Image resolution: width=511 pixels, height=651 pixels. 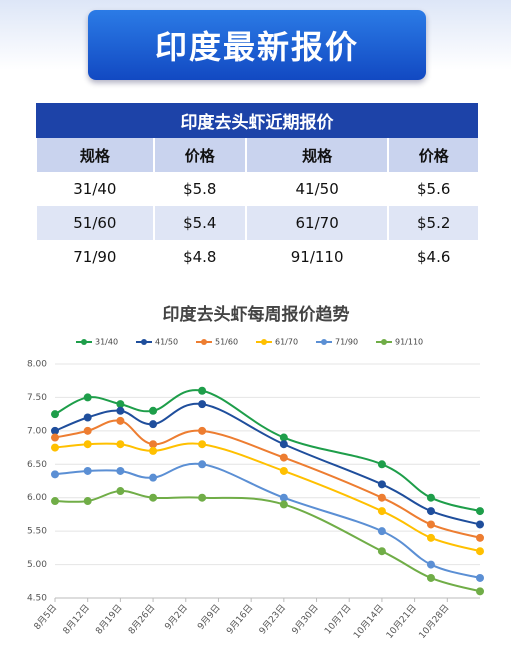 I want to click on x-tick-label: 9月23日, so click(x=272, y=619).